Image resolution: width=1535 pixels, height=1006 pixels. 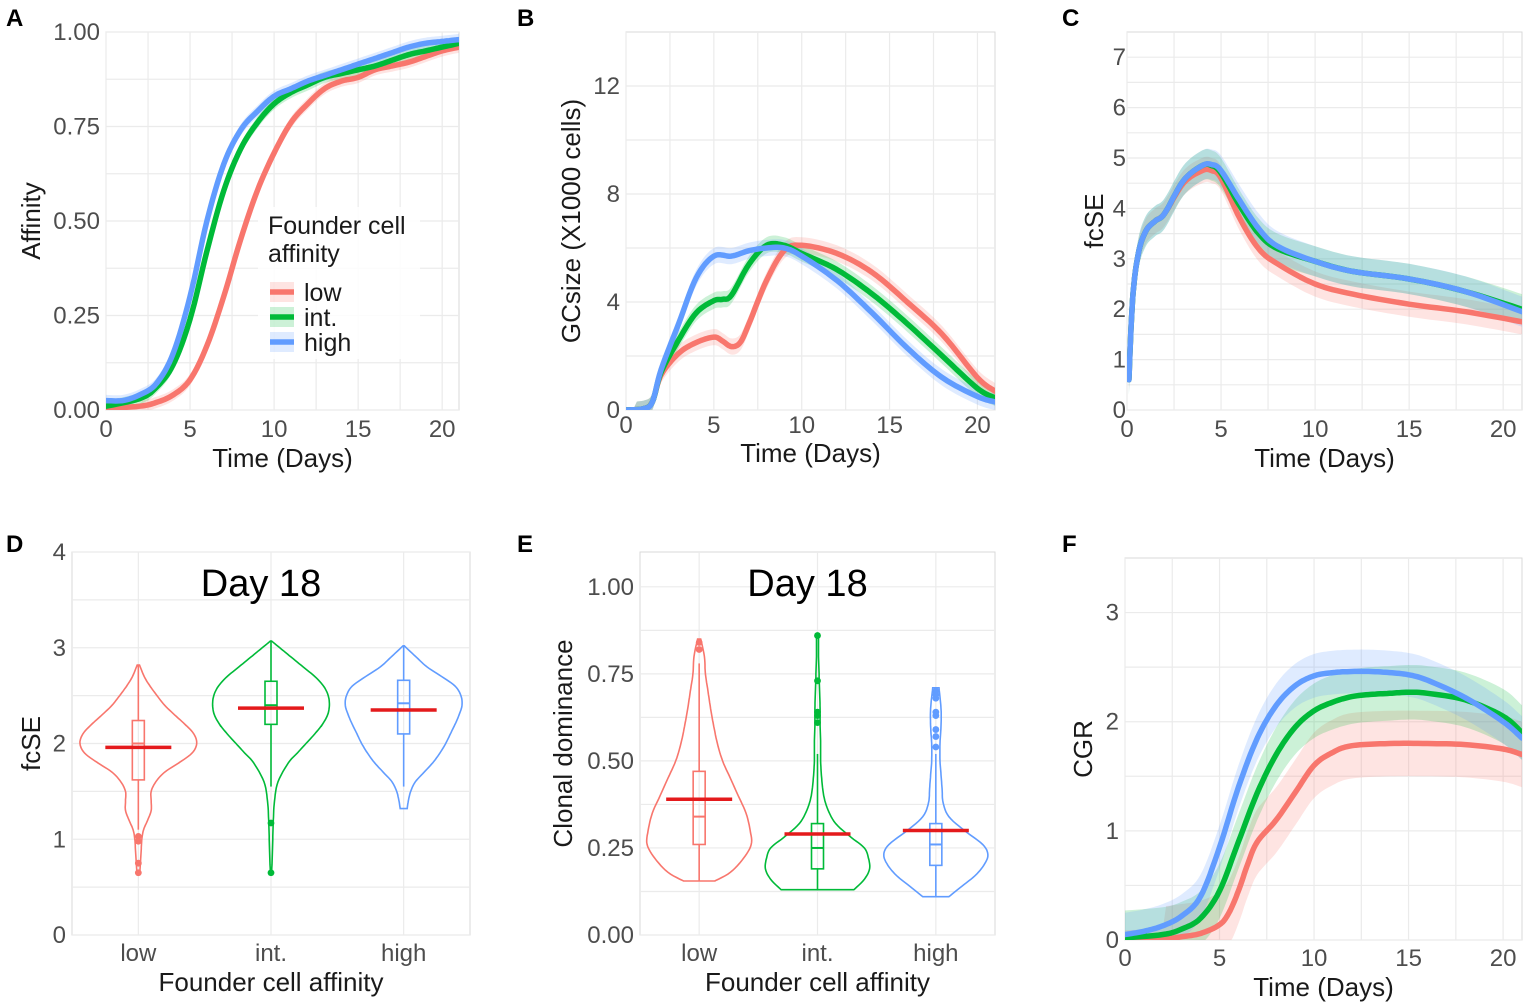 What do you see at coordinates (610, 587) in the screenshot?
I see `y-tick-label: 1.00` at bounding box center [610, 587].